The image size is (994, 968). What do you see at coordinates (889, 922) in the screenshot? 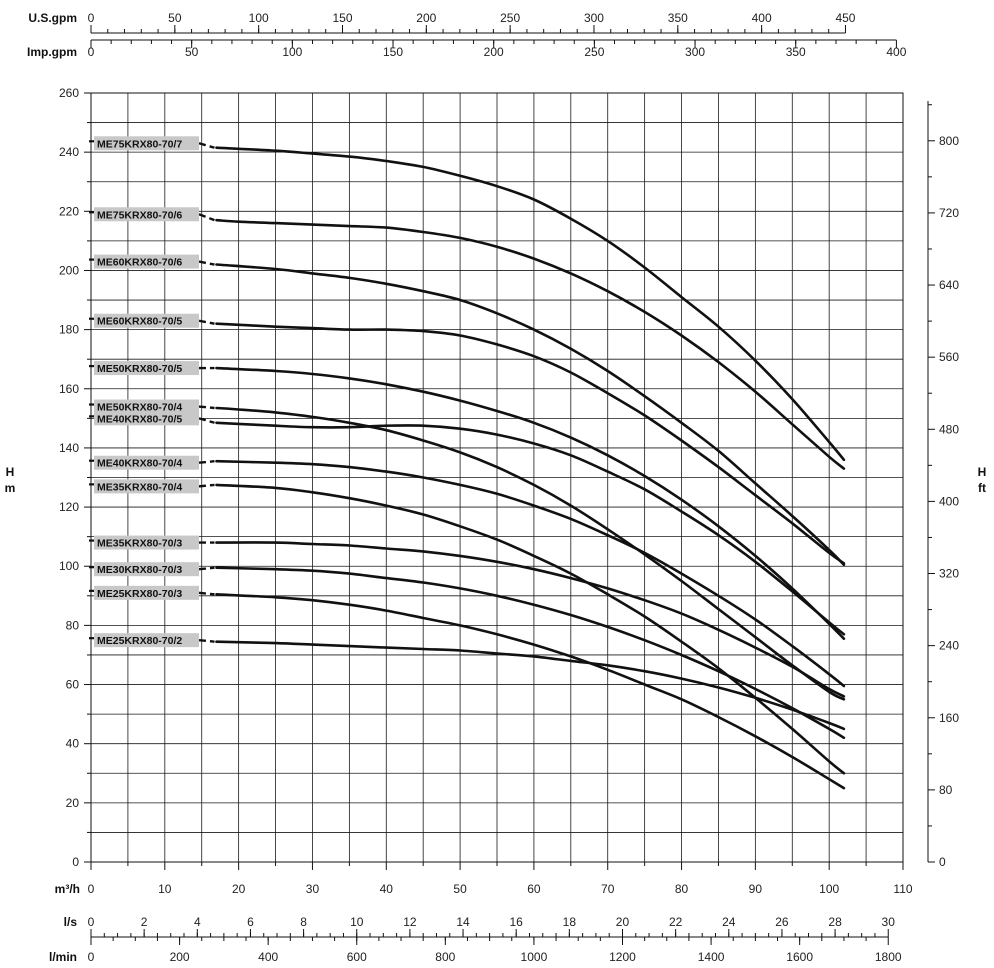
I see `bottom-ls-tick-label: 30` at bounding box center [889, 922].